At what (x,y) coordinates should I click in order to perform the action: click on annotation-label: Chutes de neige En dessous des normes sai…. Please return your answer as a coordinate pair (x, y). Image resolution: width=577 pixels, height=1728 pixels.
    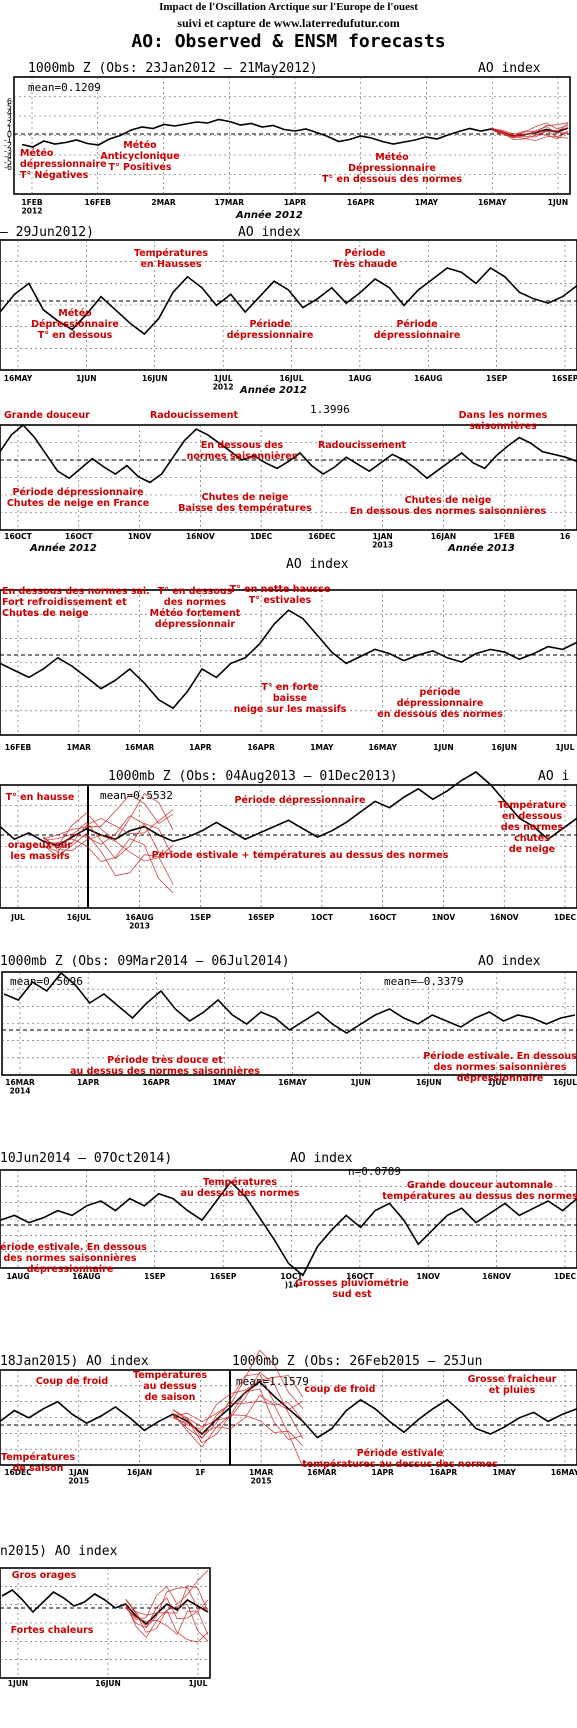
    Looking at the image, I should click on (448, 506).